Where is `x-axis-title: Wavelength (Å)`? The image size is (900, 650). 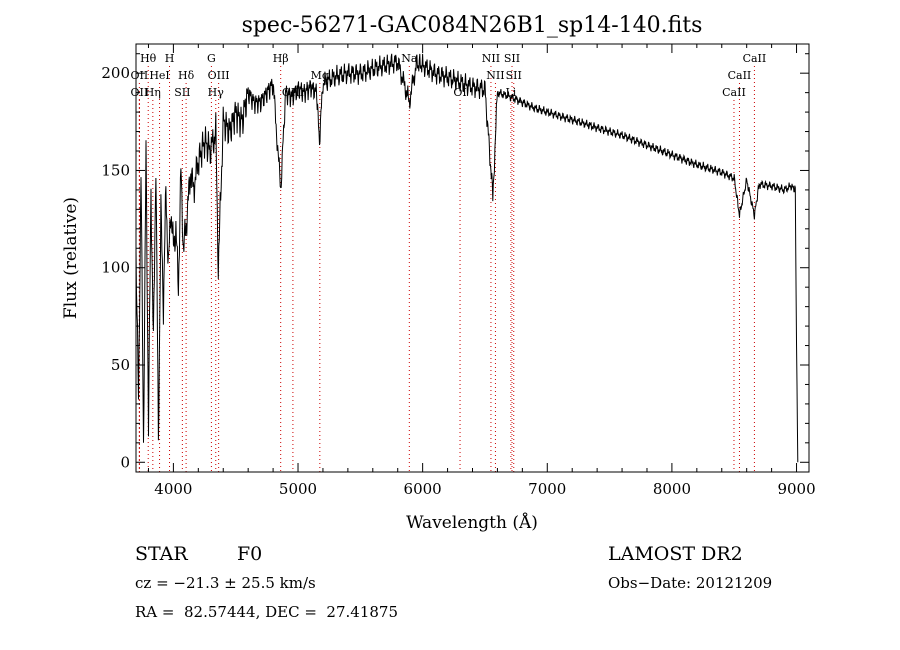
x-axis-title: Wavelength (Å) is located at coordinates (472, 522).